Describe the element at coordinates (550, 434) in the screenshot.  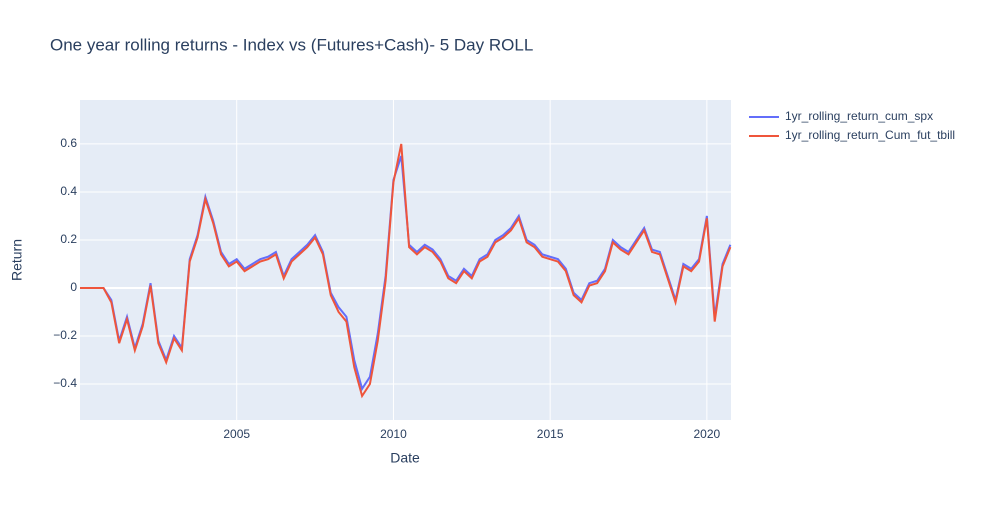
I see `x-tick-label: 2015` at that location.